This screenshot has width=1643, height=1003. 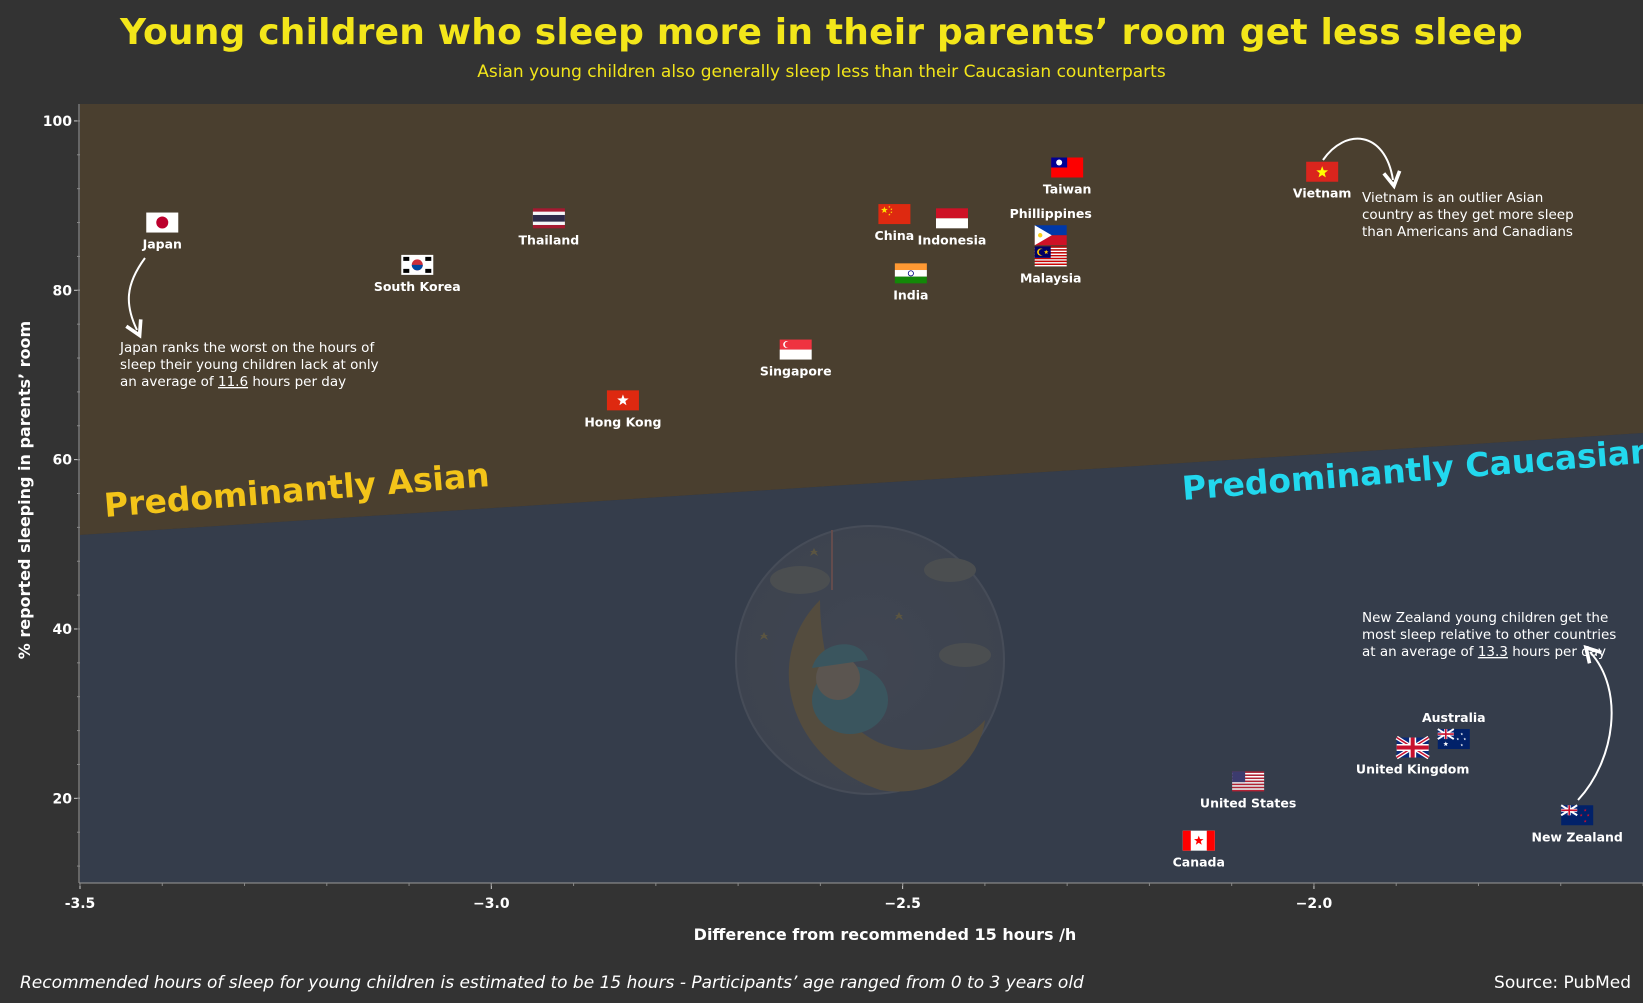 I want to click on hong-kong-flag-icon, so click(x=622, y=400).